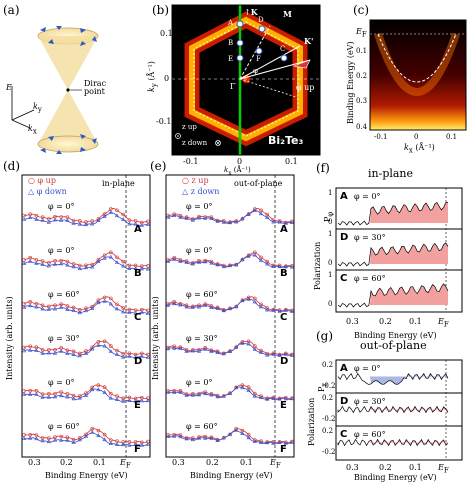  Describe the element at coordinates (61, 250) in the screenshot. I see `row-angle-label: φ = 0°` at that location.